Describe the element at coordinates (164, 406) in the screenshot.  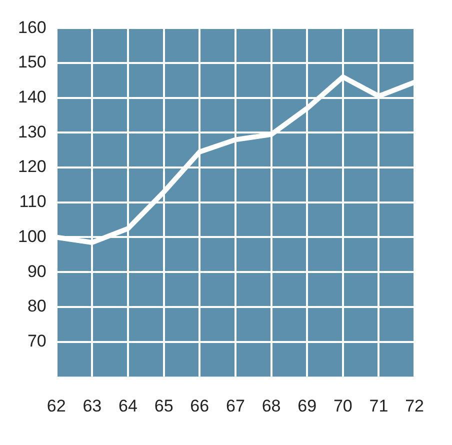
I see `x-tick-label: 65` at that location.